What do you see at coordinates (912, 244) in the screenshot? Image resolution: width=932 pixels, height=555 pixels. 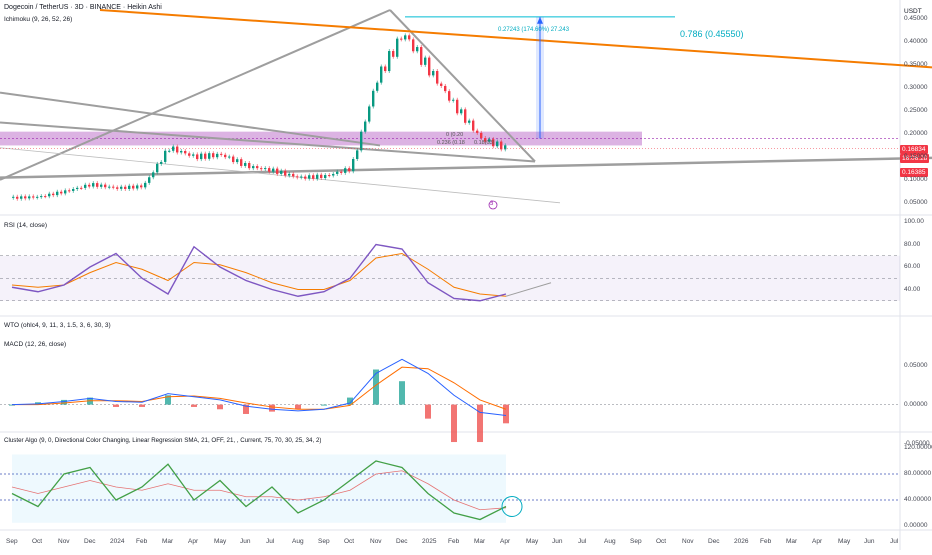 I see `rsi-tick-label: 80.00` at bounding box center [912, 244].